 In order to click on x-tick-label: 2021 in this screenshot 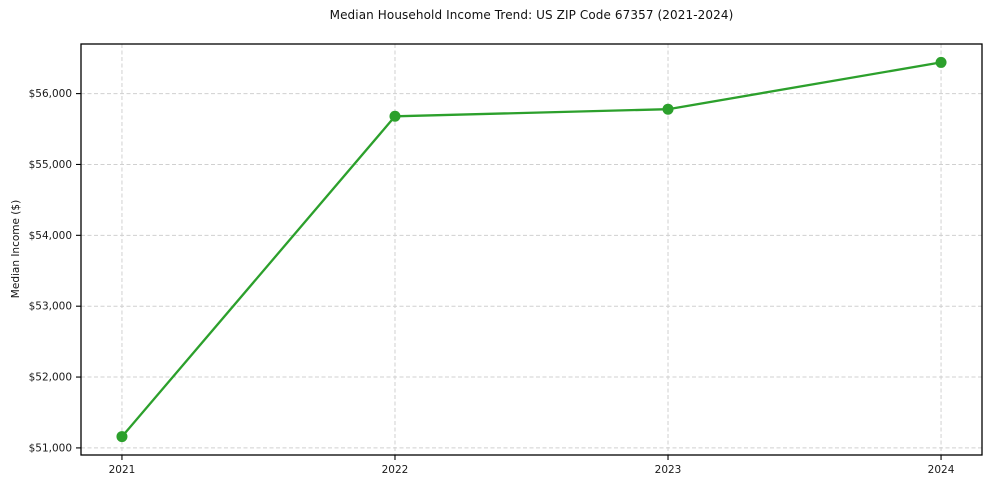, I will do `click(122, 470)`.